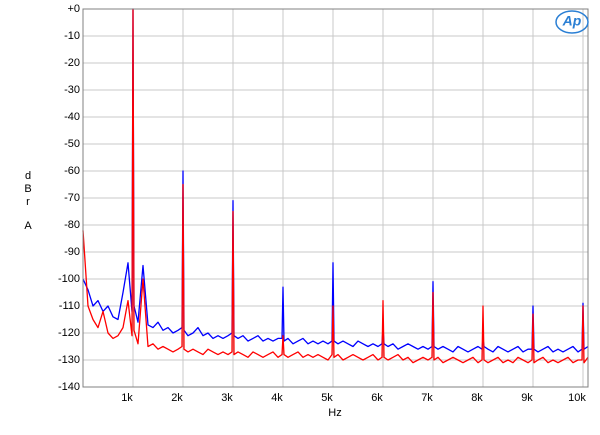 This screenshot has width=600, height=435. What do you see at coordinates (477, 398) in the screenshot?
I see `x-tick-label: 8k` at bounding box center [477, 398].